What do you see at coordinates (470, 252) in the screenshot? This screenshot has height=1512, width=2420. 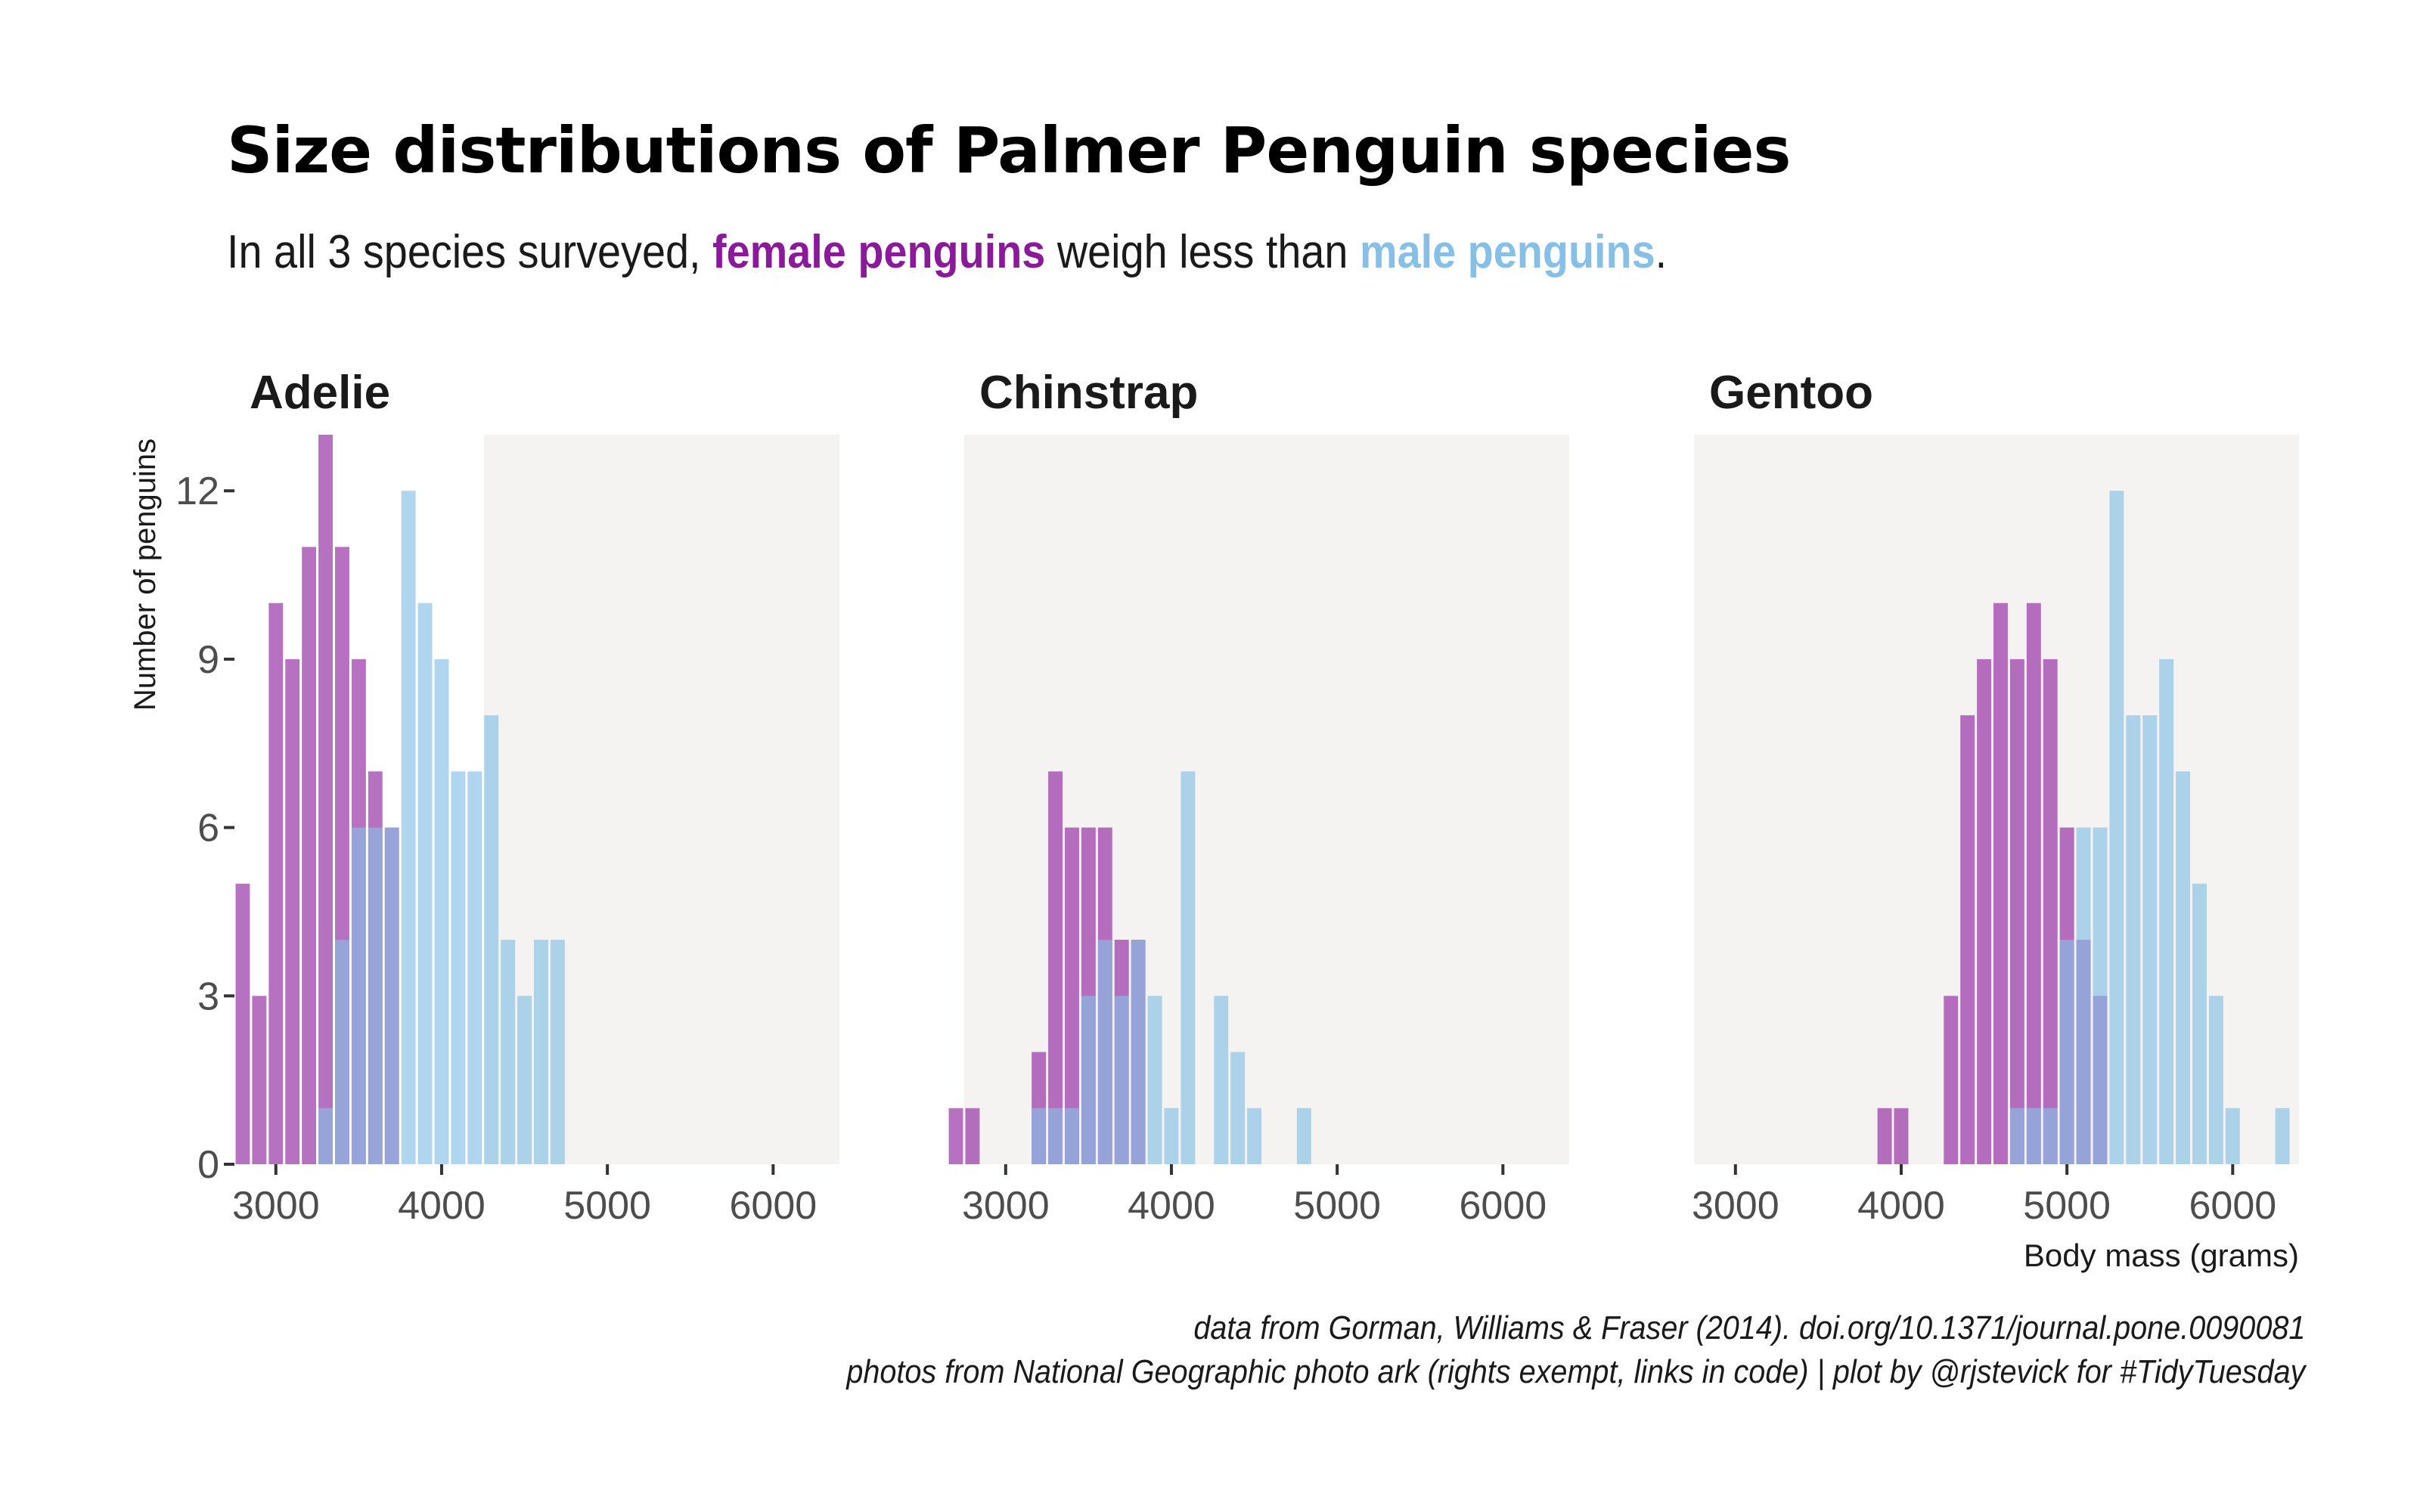 I see `subtitle-prefix: In all 3 species surveyed,` at bounding box center [470, 252].